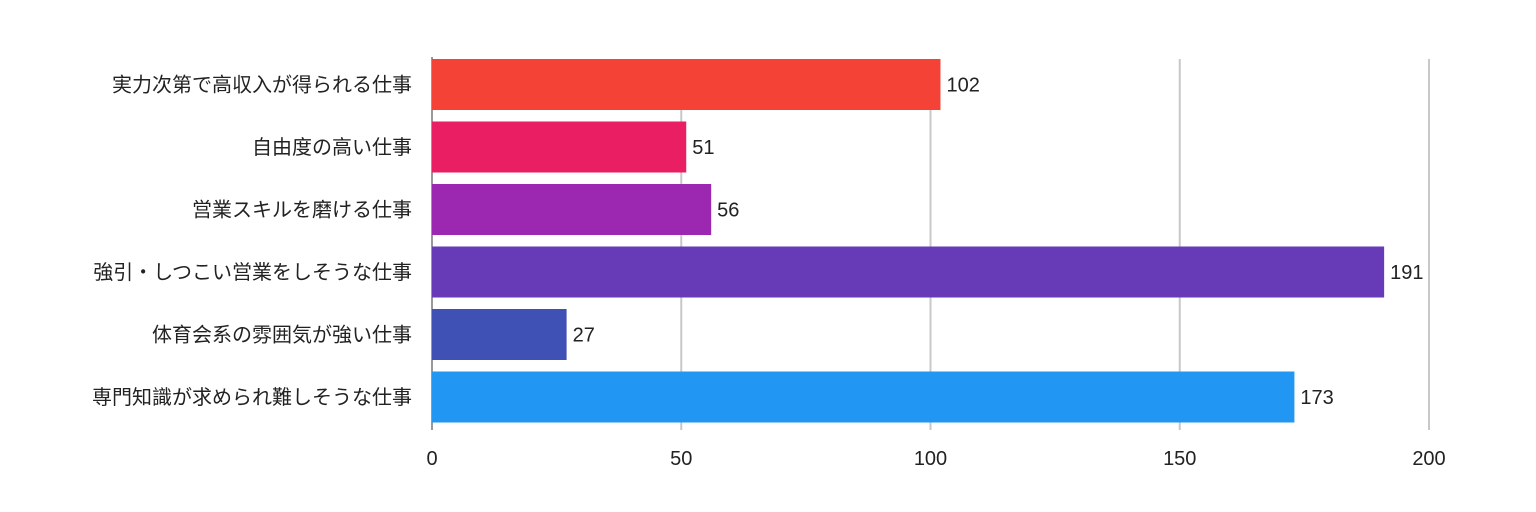  I want to click on category-label: 実力次第で高収入が得られる仕事, so click(262, 85).